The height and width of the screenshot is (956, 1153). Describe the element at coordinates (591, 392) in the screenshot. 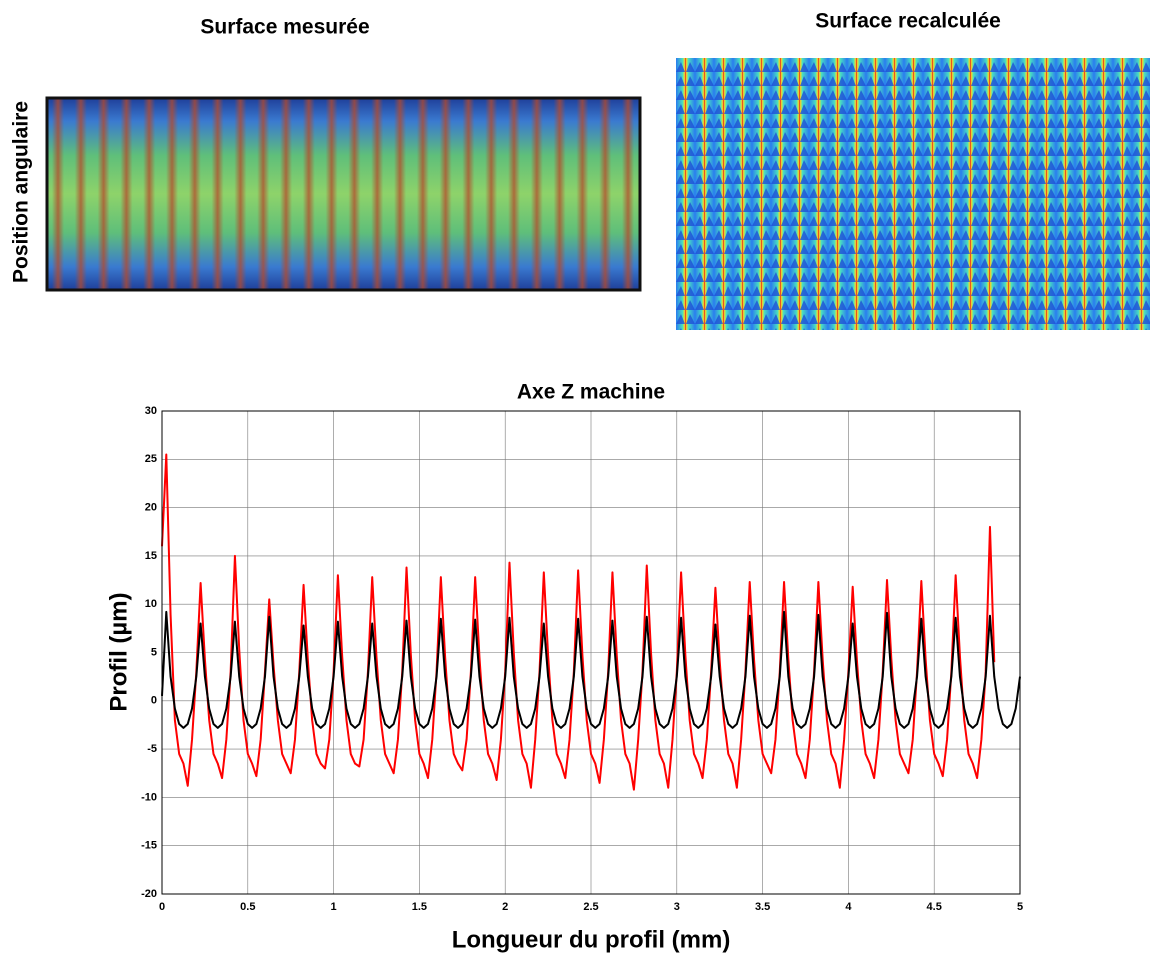

I see `chart-title: Axe Z machine` at that location.